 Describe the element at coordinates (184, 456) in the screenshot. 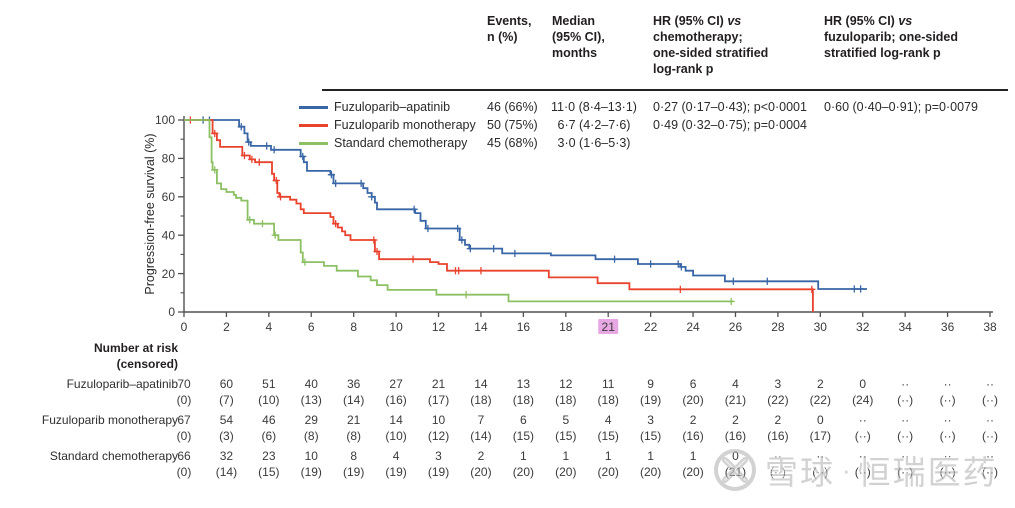

I see `risk-value: 66` at that location.